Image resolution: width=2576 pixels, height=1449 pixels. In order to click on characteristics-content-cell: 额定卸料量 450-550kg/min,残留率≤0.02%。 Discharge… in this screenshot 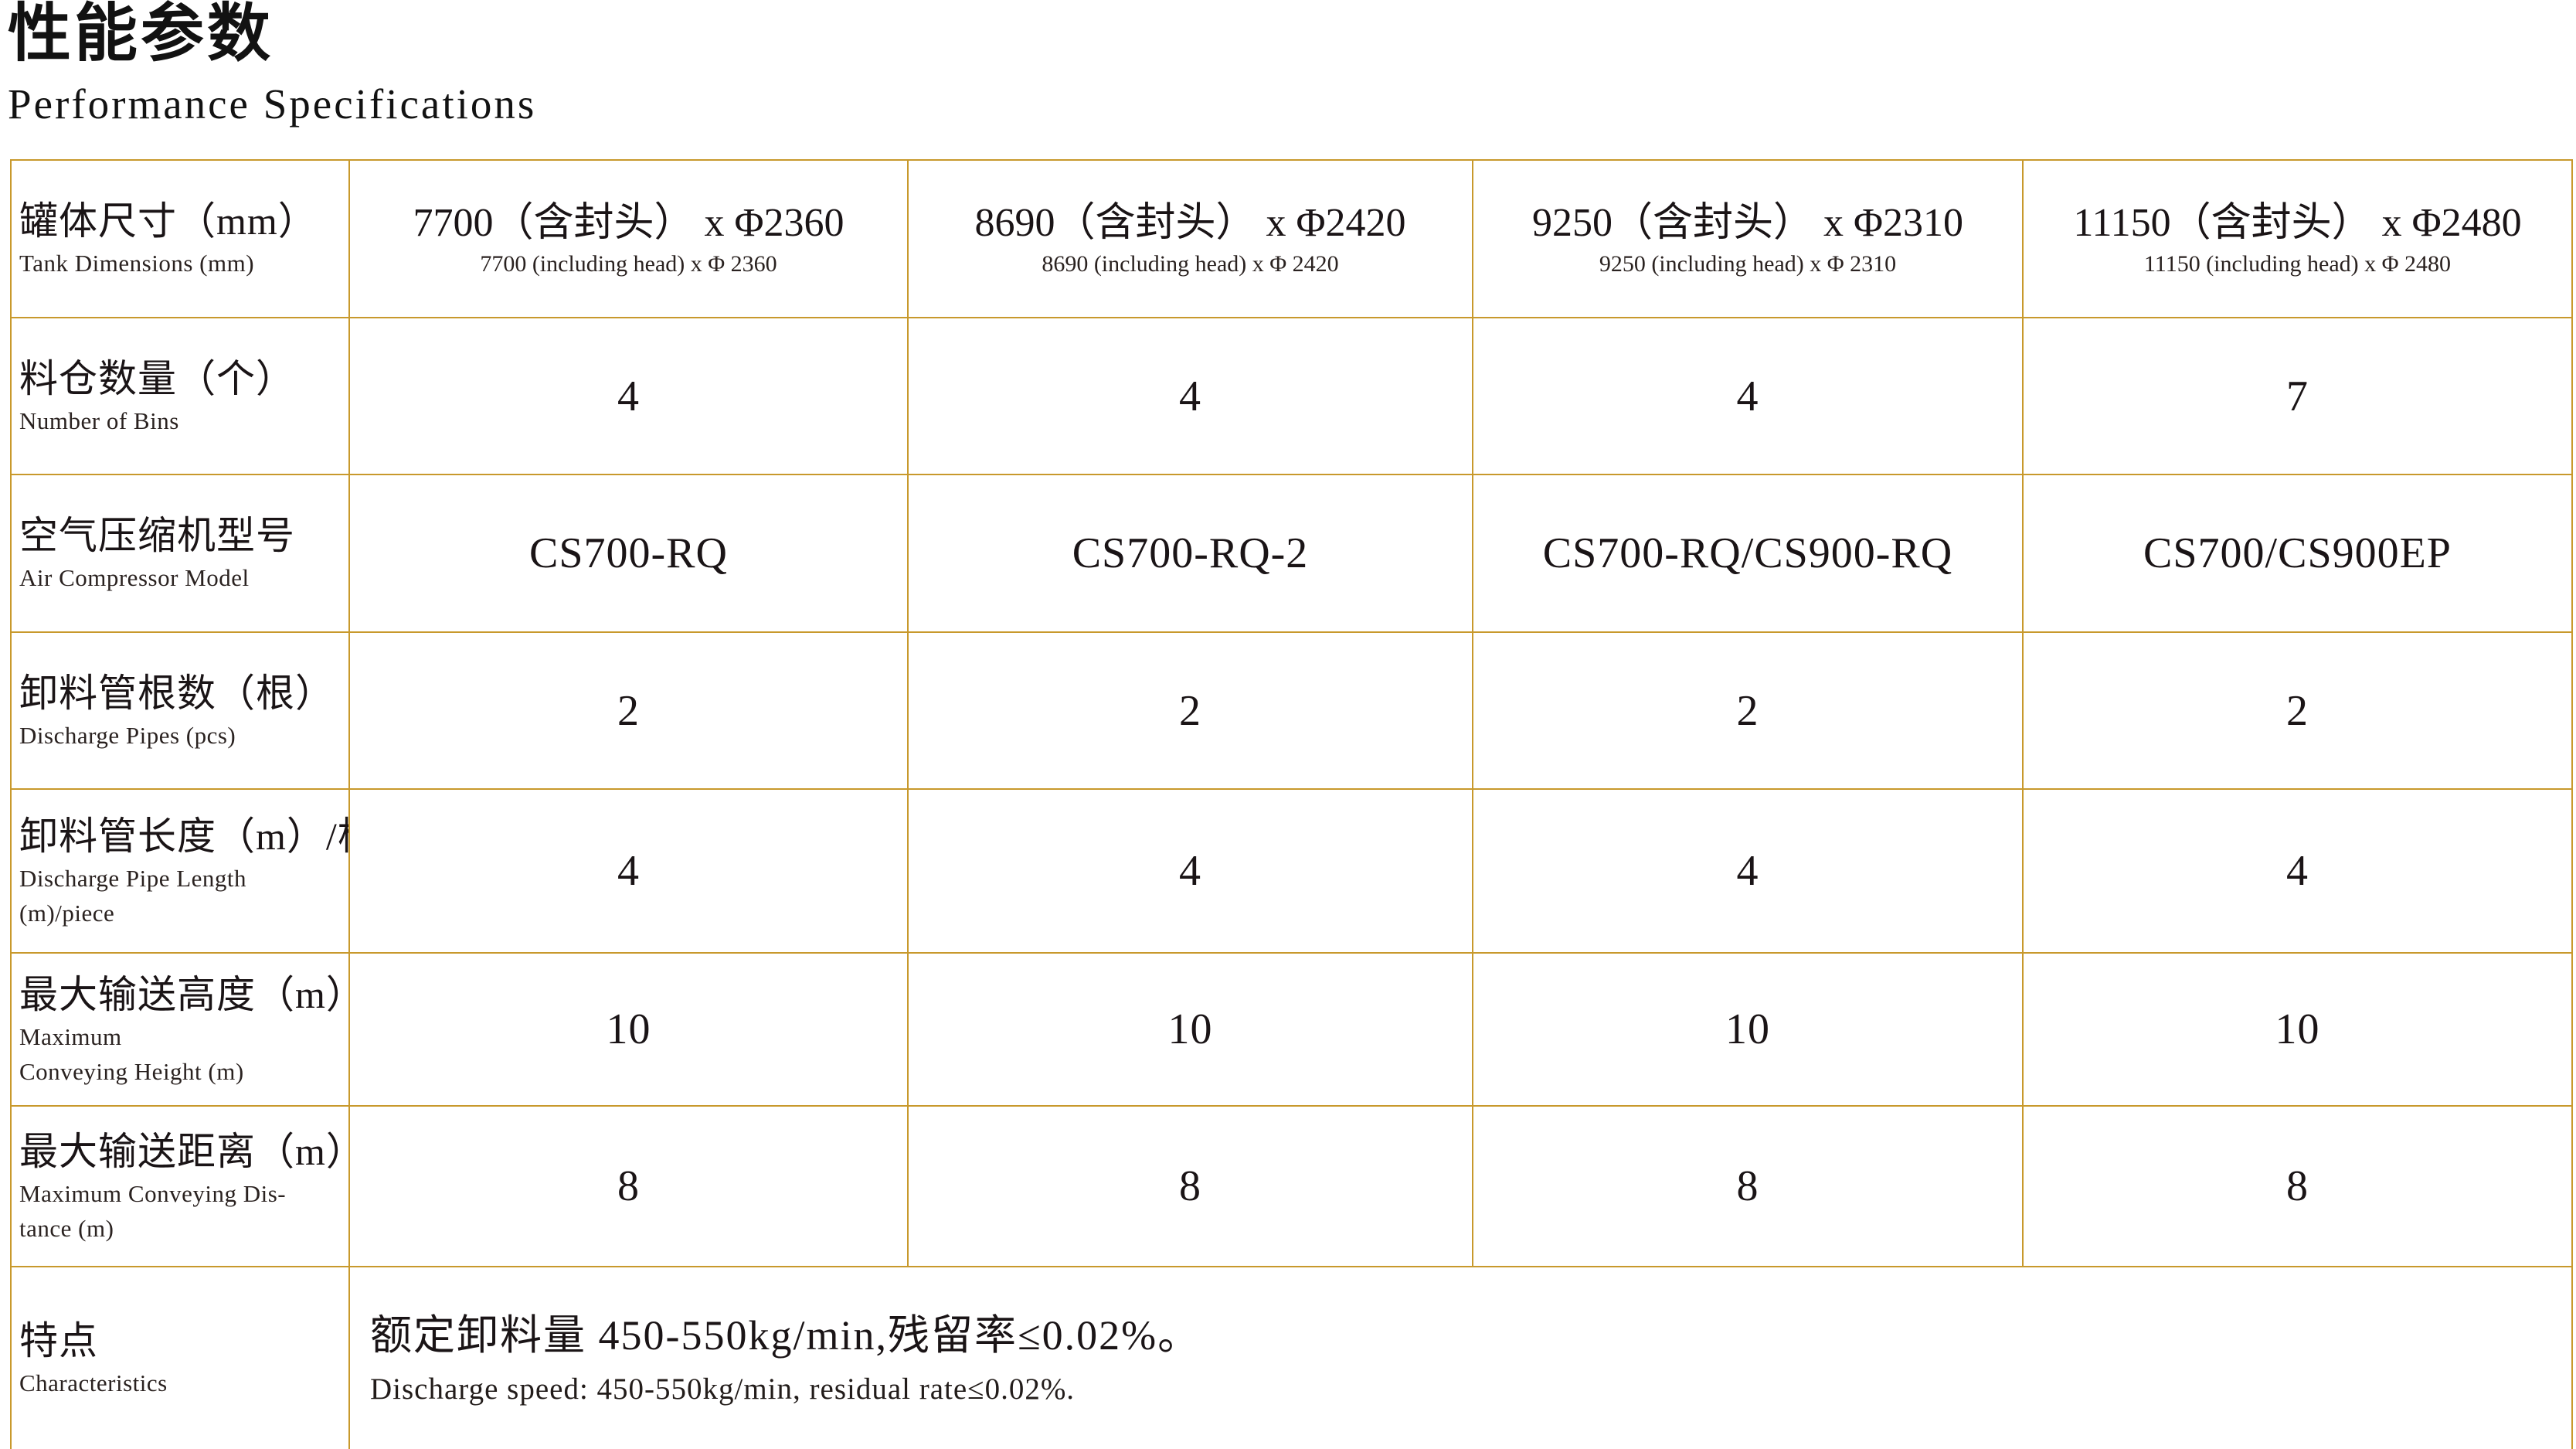, I will do `click(1460, 1358)`.